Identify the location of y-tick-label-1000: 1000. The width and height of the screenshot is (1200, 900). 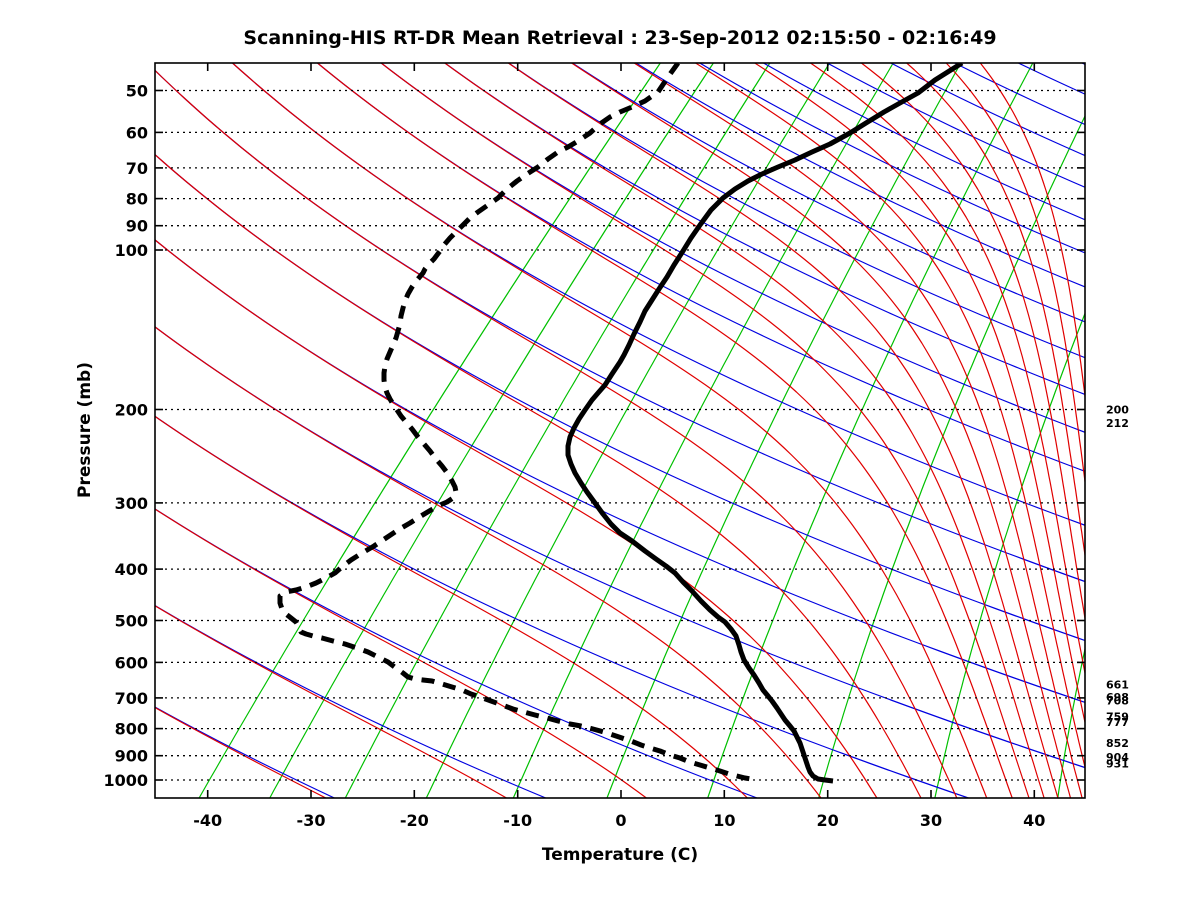
(125, 780).